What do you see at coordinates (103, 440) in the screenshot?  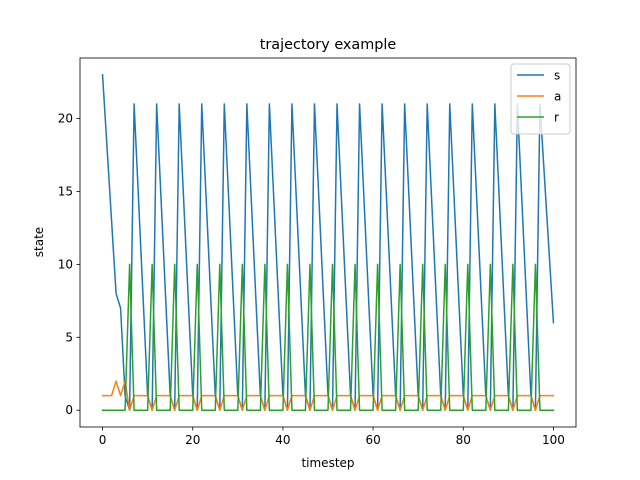 I see `x-tick-label: 0` at bounding box center [103, 440].